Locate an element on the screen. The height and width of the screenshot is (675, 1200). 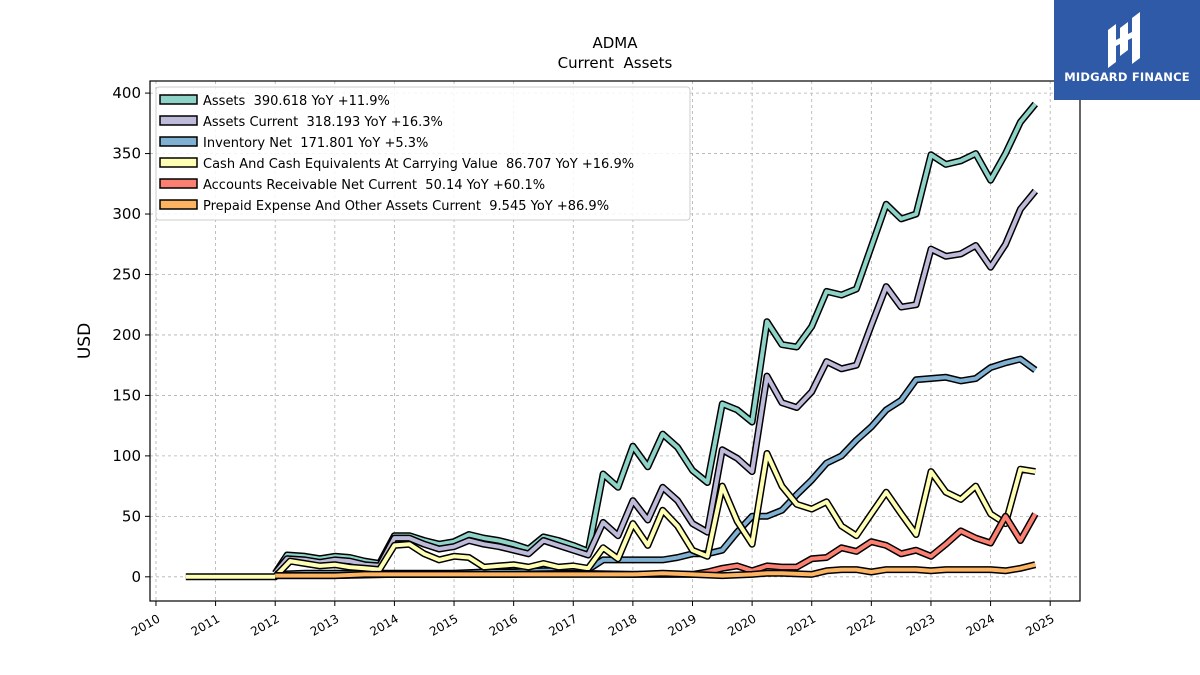
y-tick-label: 250 is located at coordinates (126, 274).